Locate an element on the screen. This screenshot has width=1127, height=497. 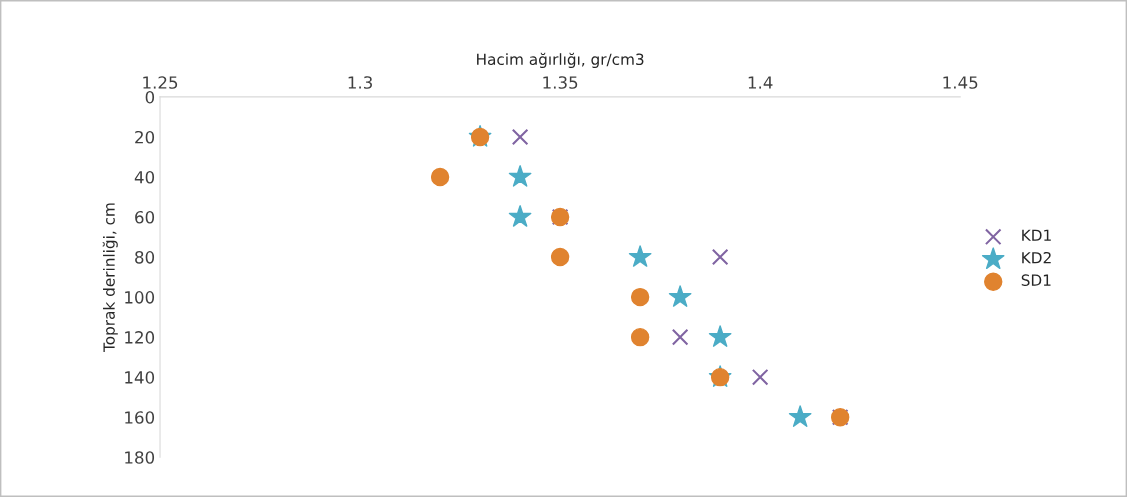
y-tick-label: 40 is located at coordinates (144, 177).